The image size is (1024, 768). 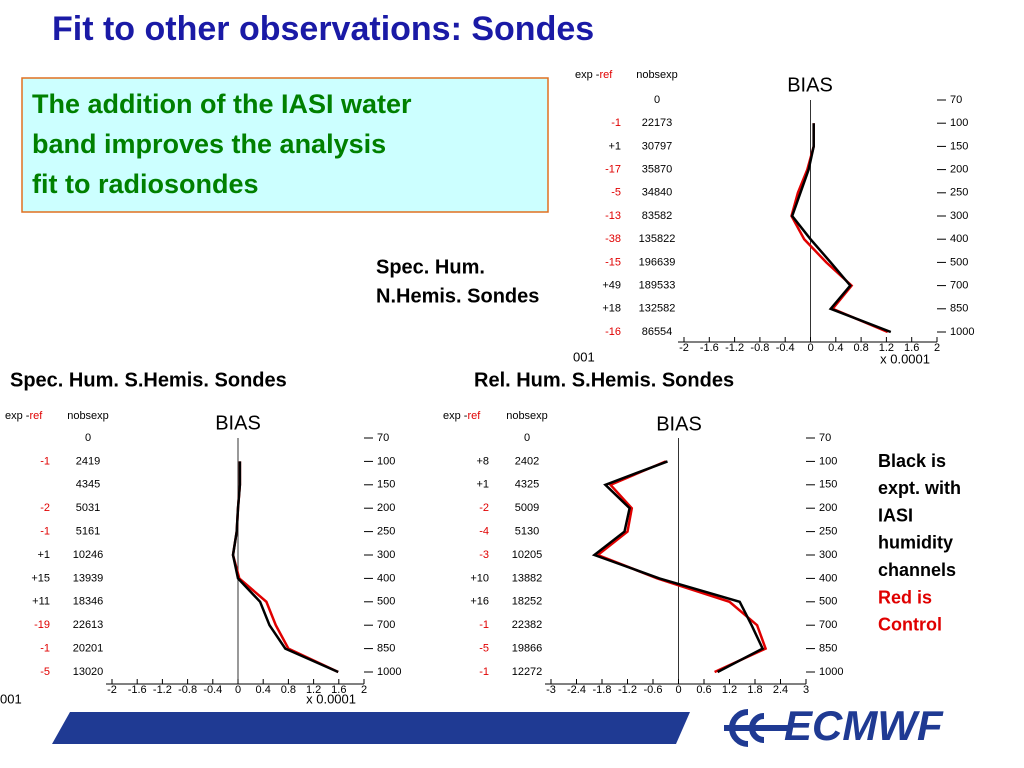 I want to click on callout-line: band improves the analysis, so click(x=209, y=144).